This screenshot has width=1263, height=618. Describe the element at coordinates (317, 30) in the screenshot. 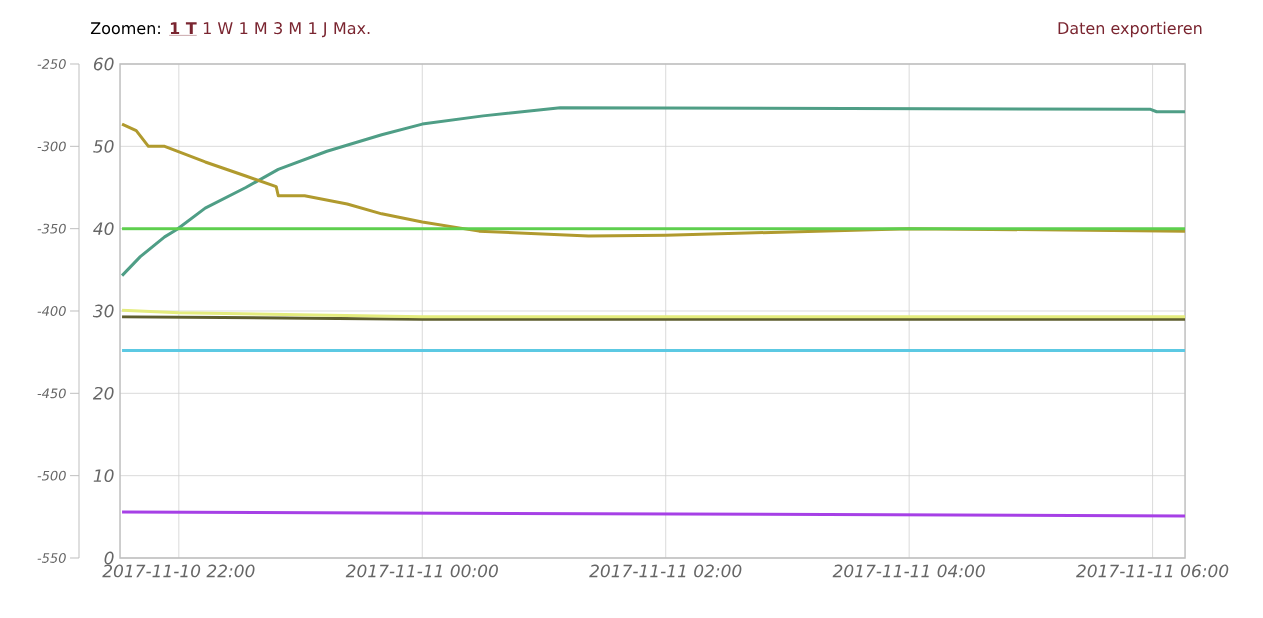

I see `text: 1 J` at that location.